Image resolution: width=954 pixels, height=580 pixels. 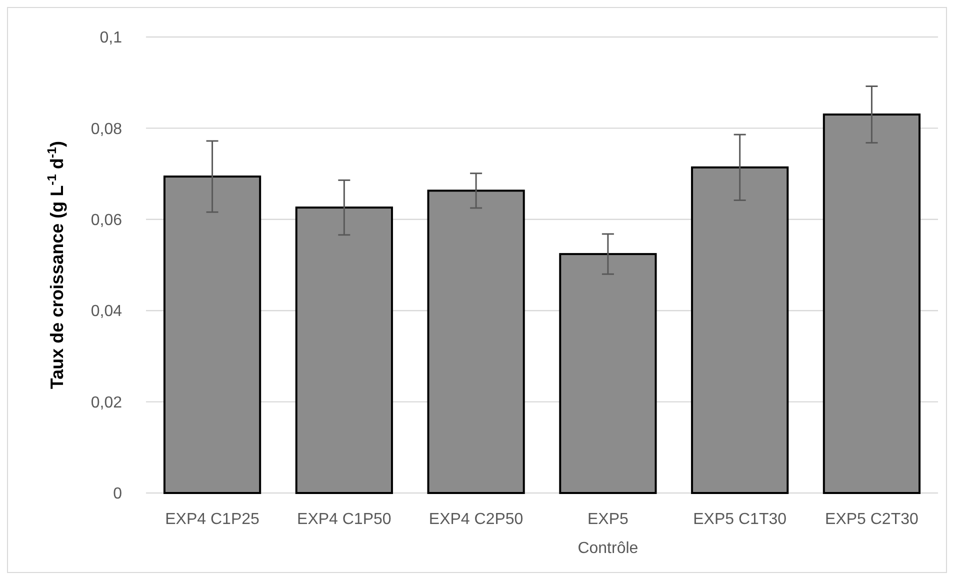 I want to click on y-tick-label: 0,1, so click(x=111, y=38).